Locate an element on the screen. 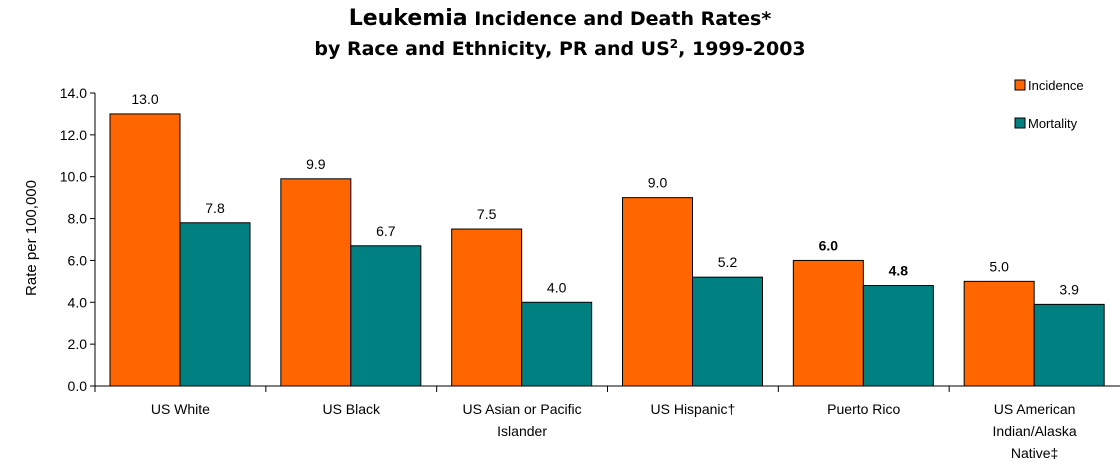 This screenshot has width=1120, height=469. x-category-label-line: Indian/Alaska is located at coordinates (1035, 431).